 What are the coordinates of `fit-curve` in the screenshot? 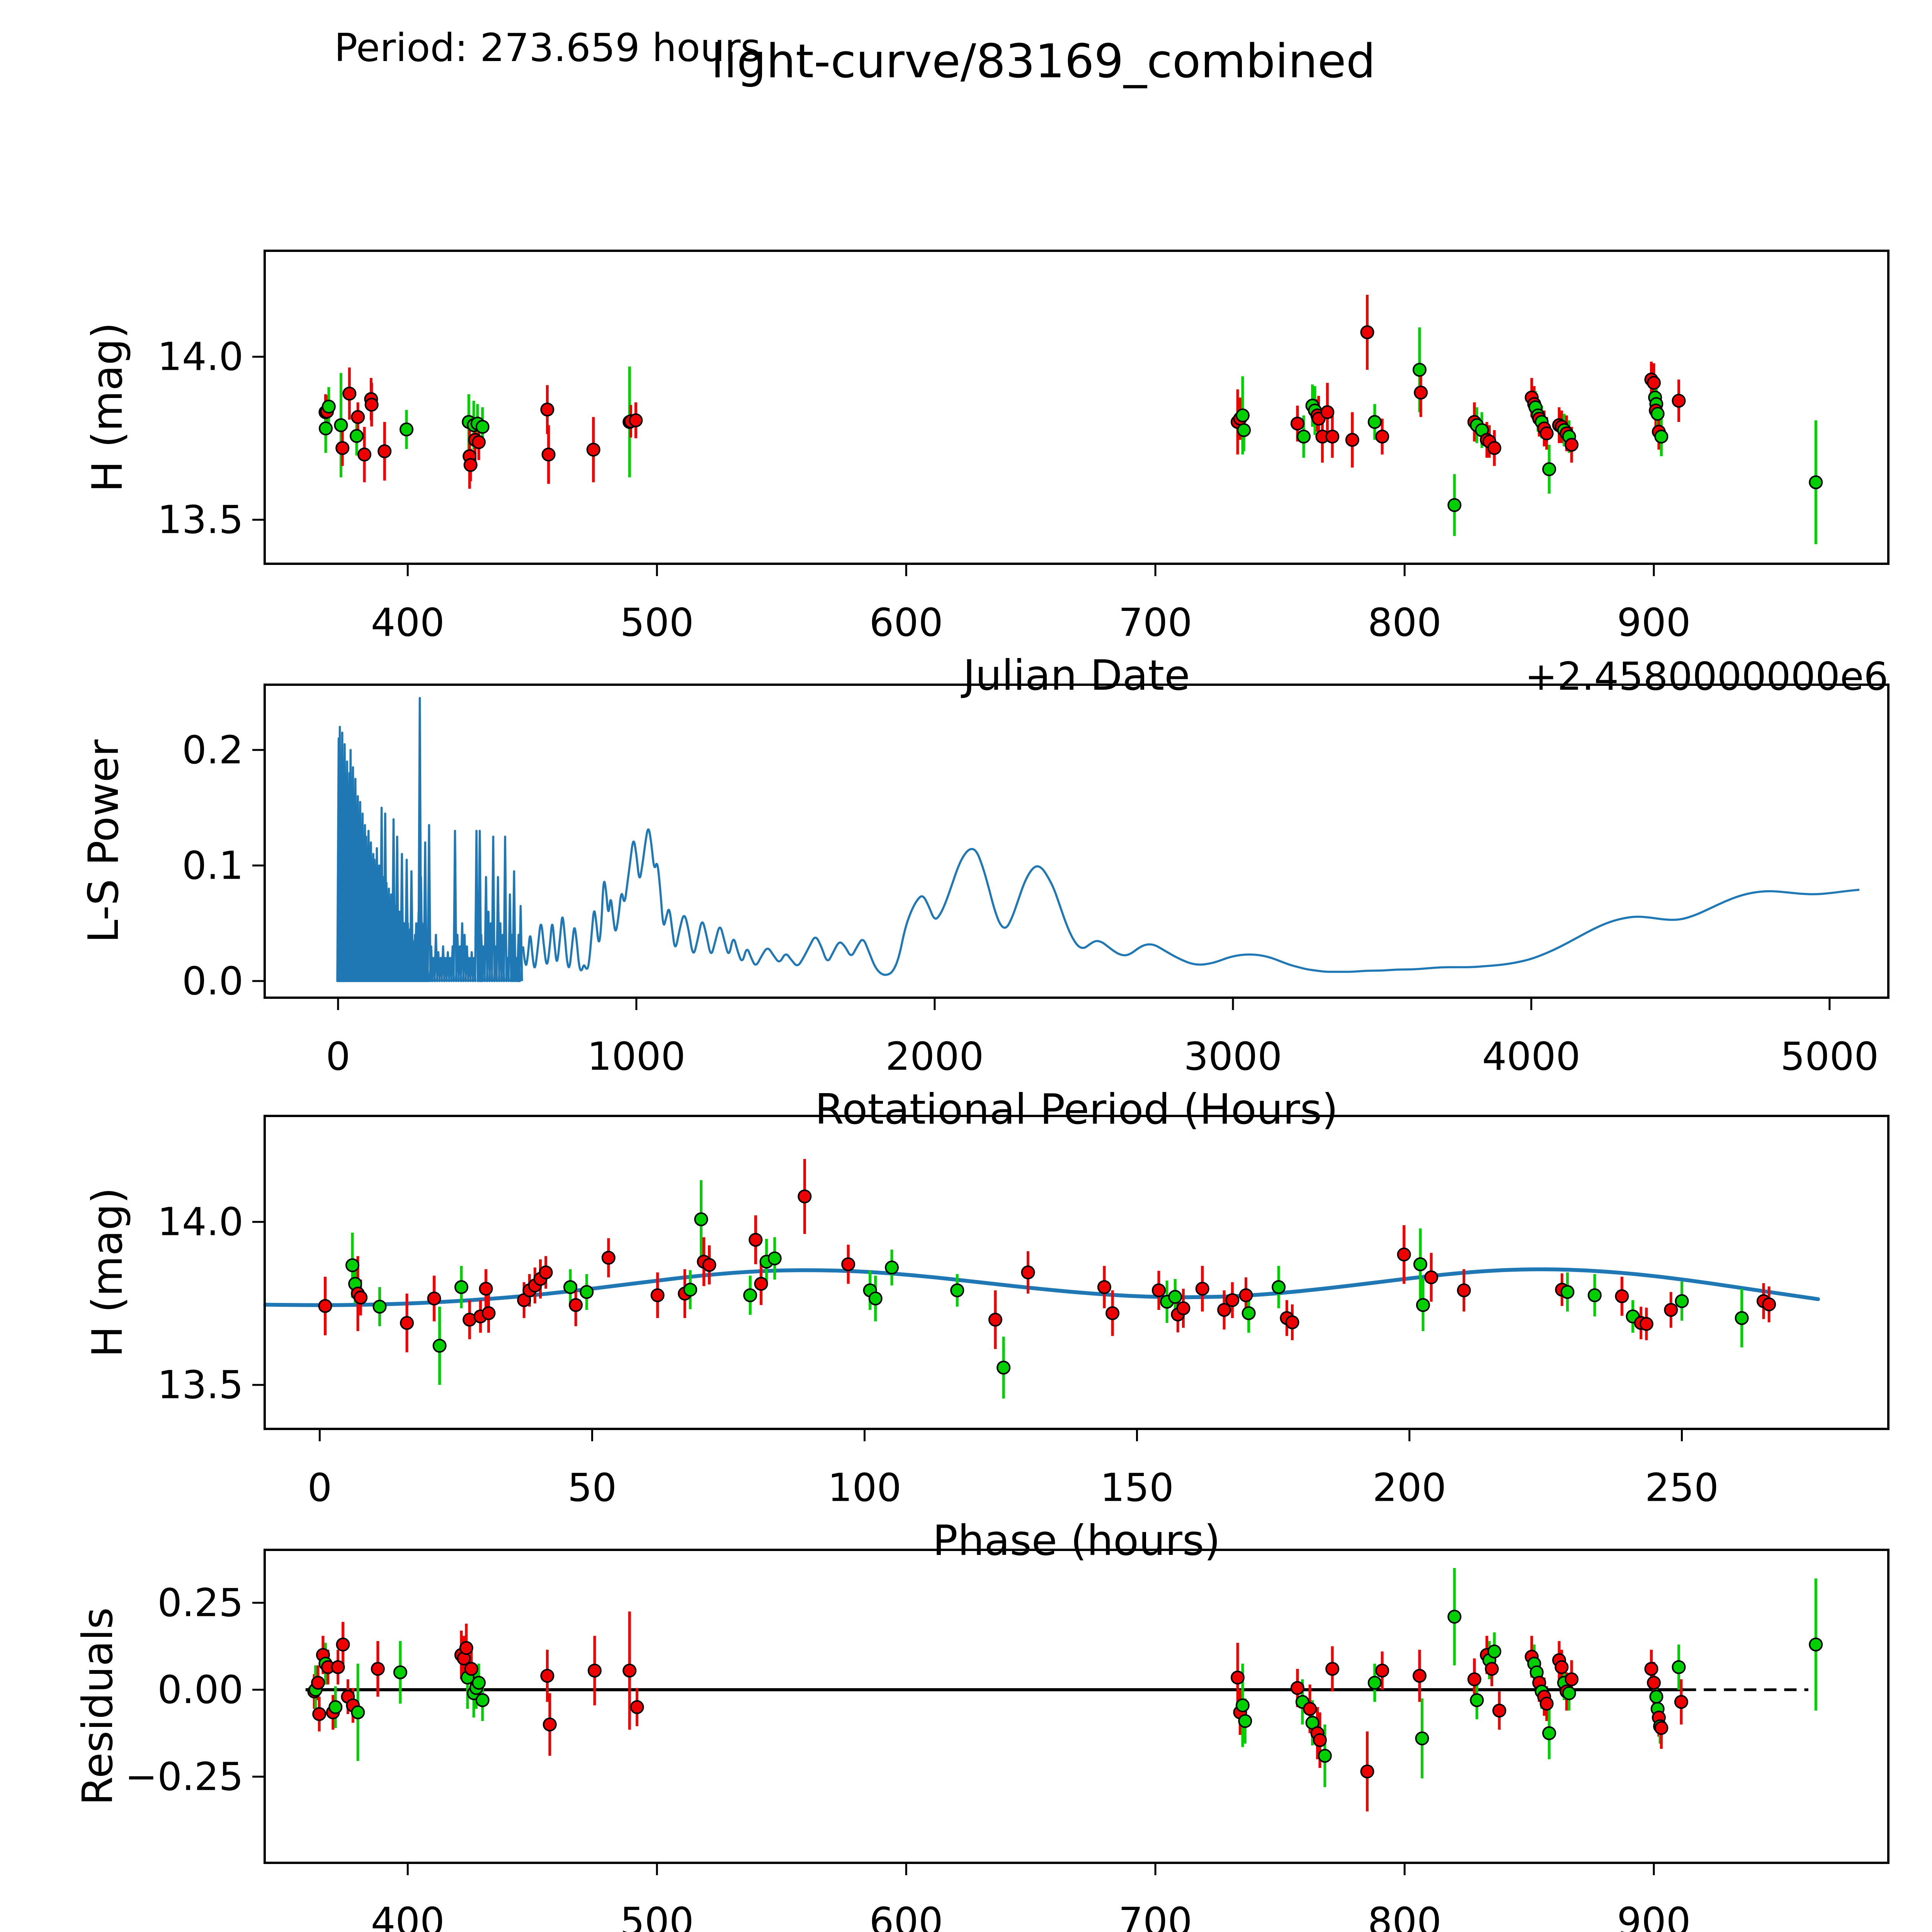 It's located at (1042, 1287).